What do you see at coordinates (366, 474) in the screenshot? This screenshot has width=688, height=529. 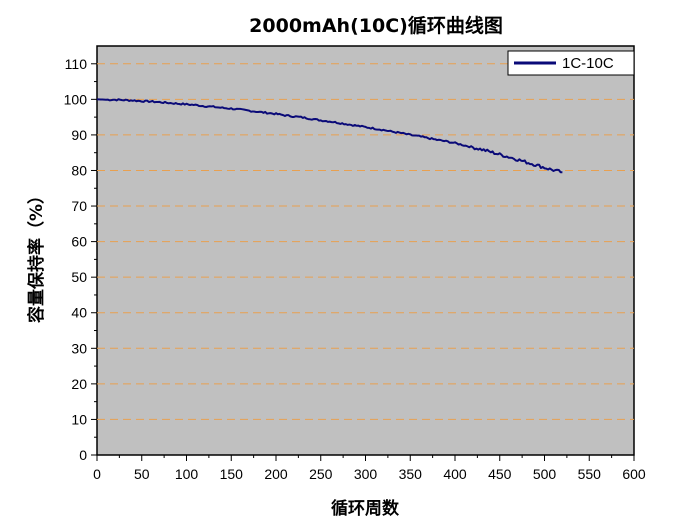 I see `x-tick-label-300: 300` at bounding box center [366, 474].